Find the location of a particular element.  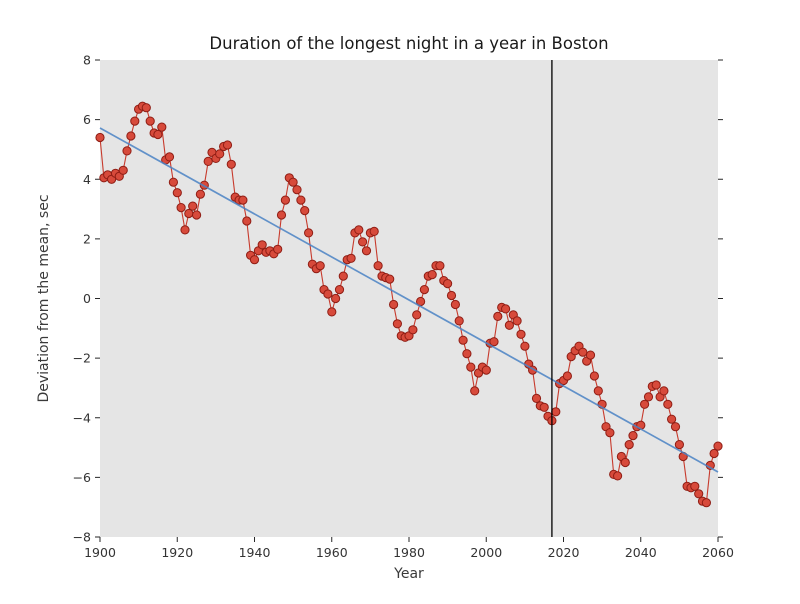

x-tick-label: 1940 is located at coordinates (255, 552).